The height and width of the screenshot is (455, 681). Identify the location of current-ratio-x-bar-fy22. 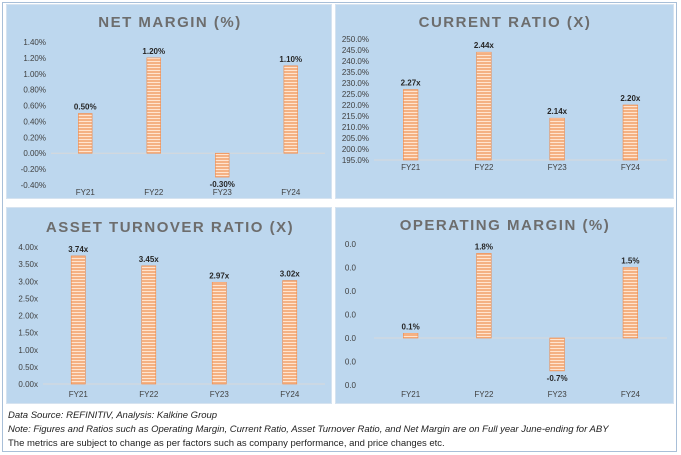
(484, 106).